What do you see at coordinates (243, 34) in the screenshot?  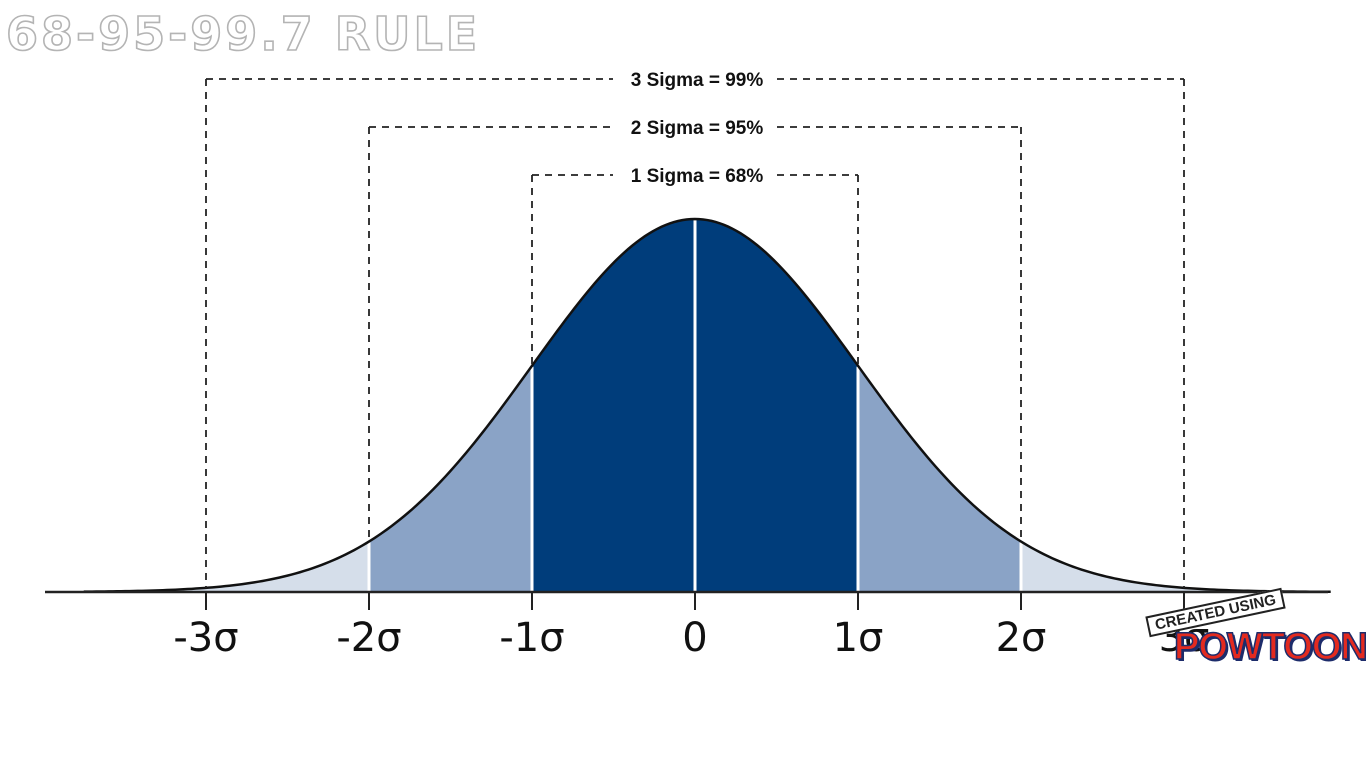 I see `page-title: 68-95-99.7 RULE` at bounding box center [243, 34].